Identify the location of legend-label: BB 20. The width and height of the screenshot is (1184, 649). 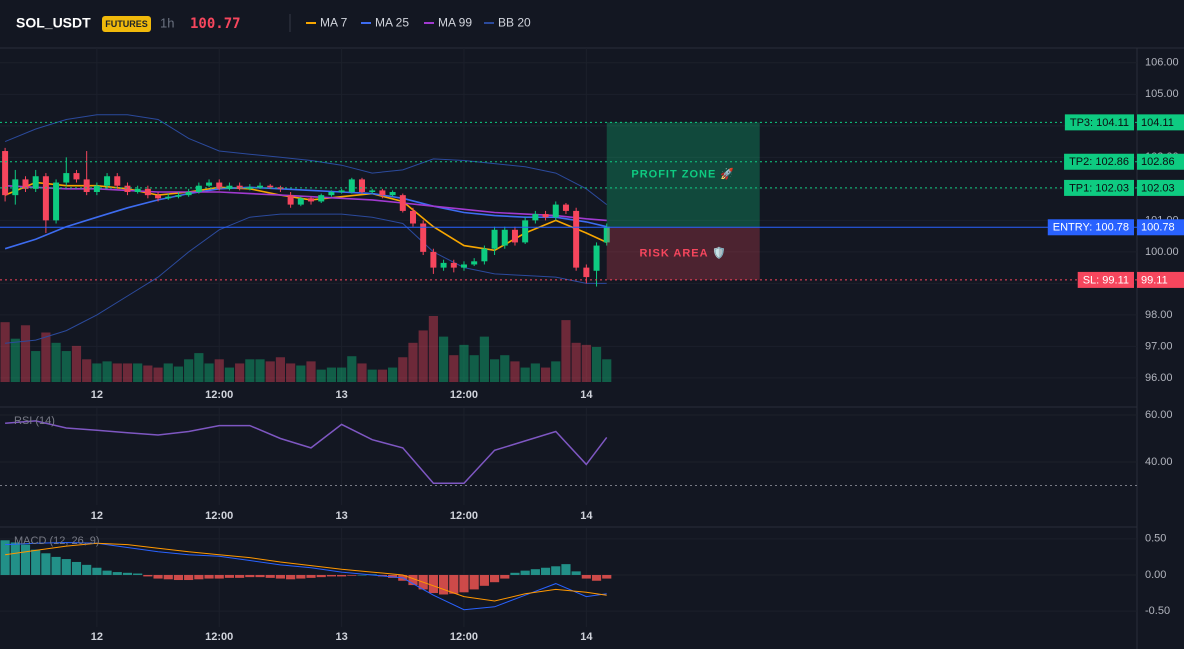
(514, 23).